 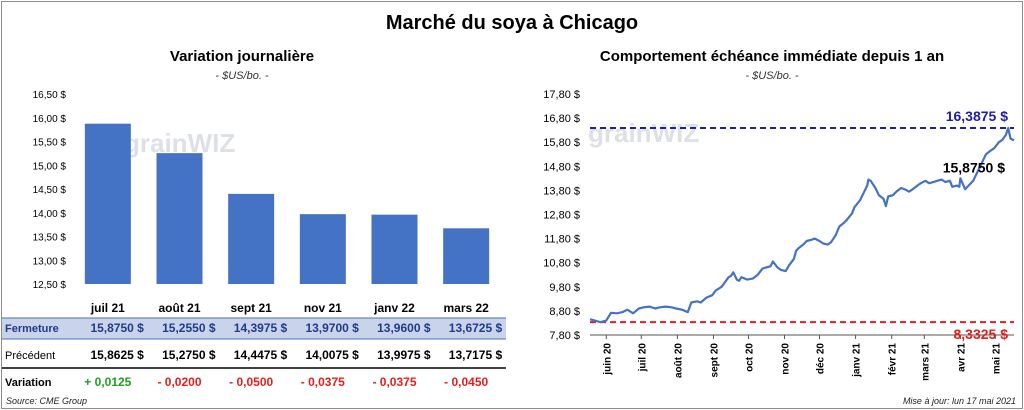 What do you see at coordinates (179, 382) in the screenshot?
I see `table-cell: - 0,0200` at bounding box center [179, 382].